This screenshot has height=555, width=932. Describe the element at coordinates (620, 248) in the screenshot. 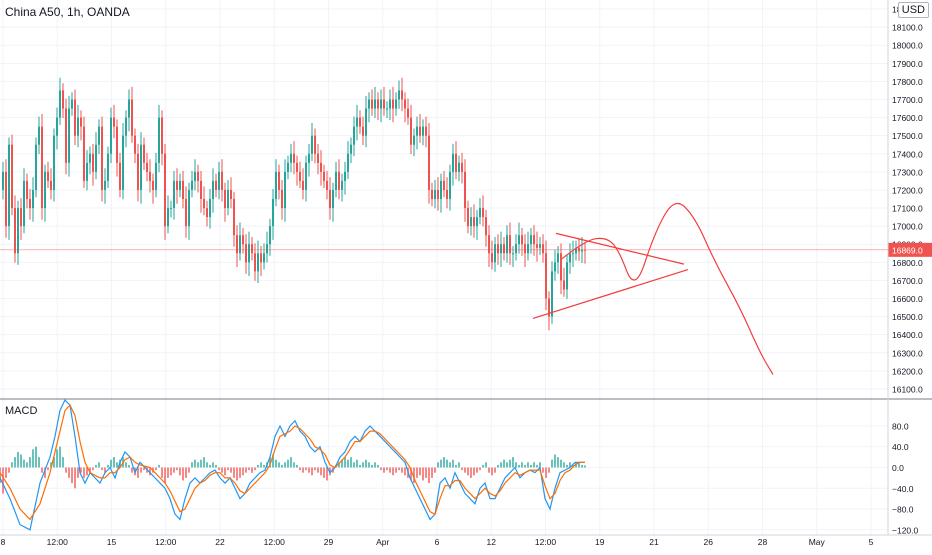

I see `triangle-upper-trendline` at that location.